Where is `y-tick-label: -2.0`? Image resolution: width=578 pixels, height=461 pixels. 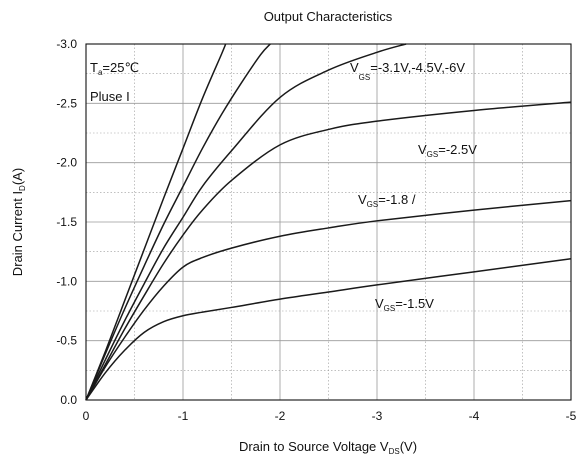
y-tick-label: -2.0 is located at coordinates (66, 163).